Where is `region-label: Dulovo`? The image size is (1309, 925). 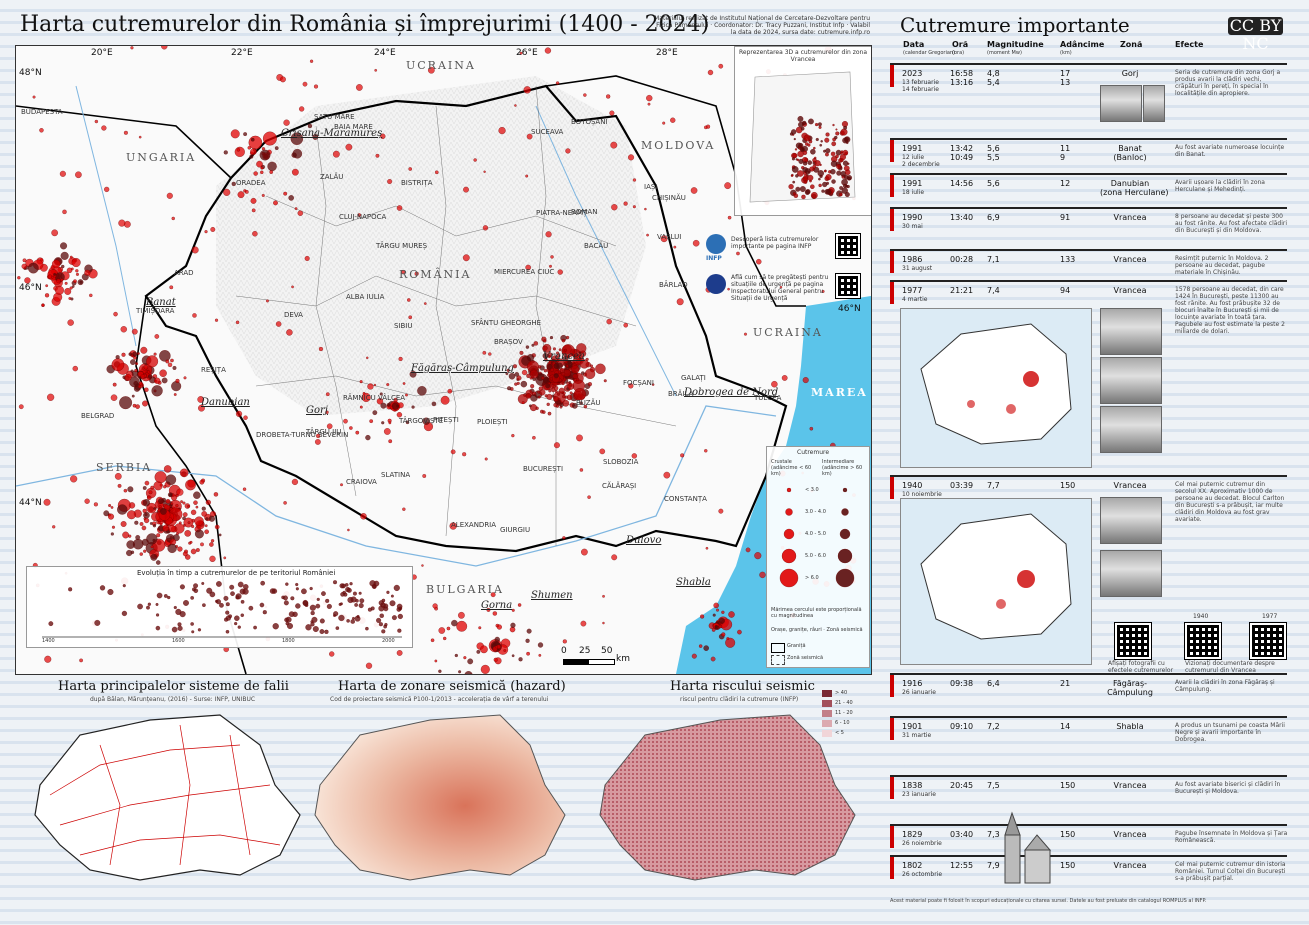 region-label: Dulovo is located at coordinates (644, 540).